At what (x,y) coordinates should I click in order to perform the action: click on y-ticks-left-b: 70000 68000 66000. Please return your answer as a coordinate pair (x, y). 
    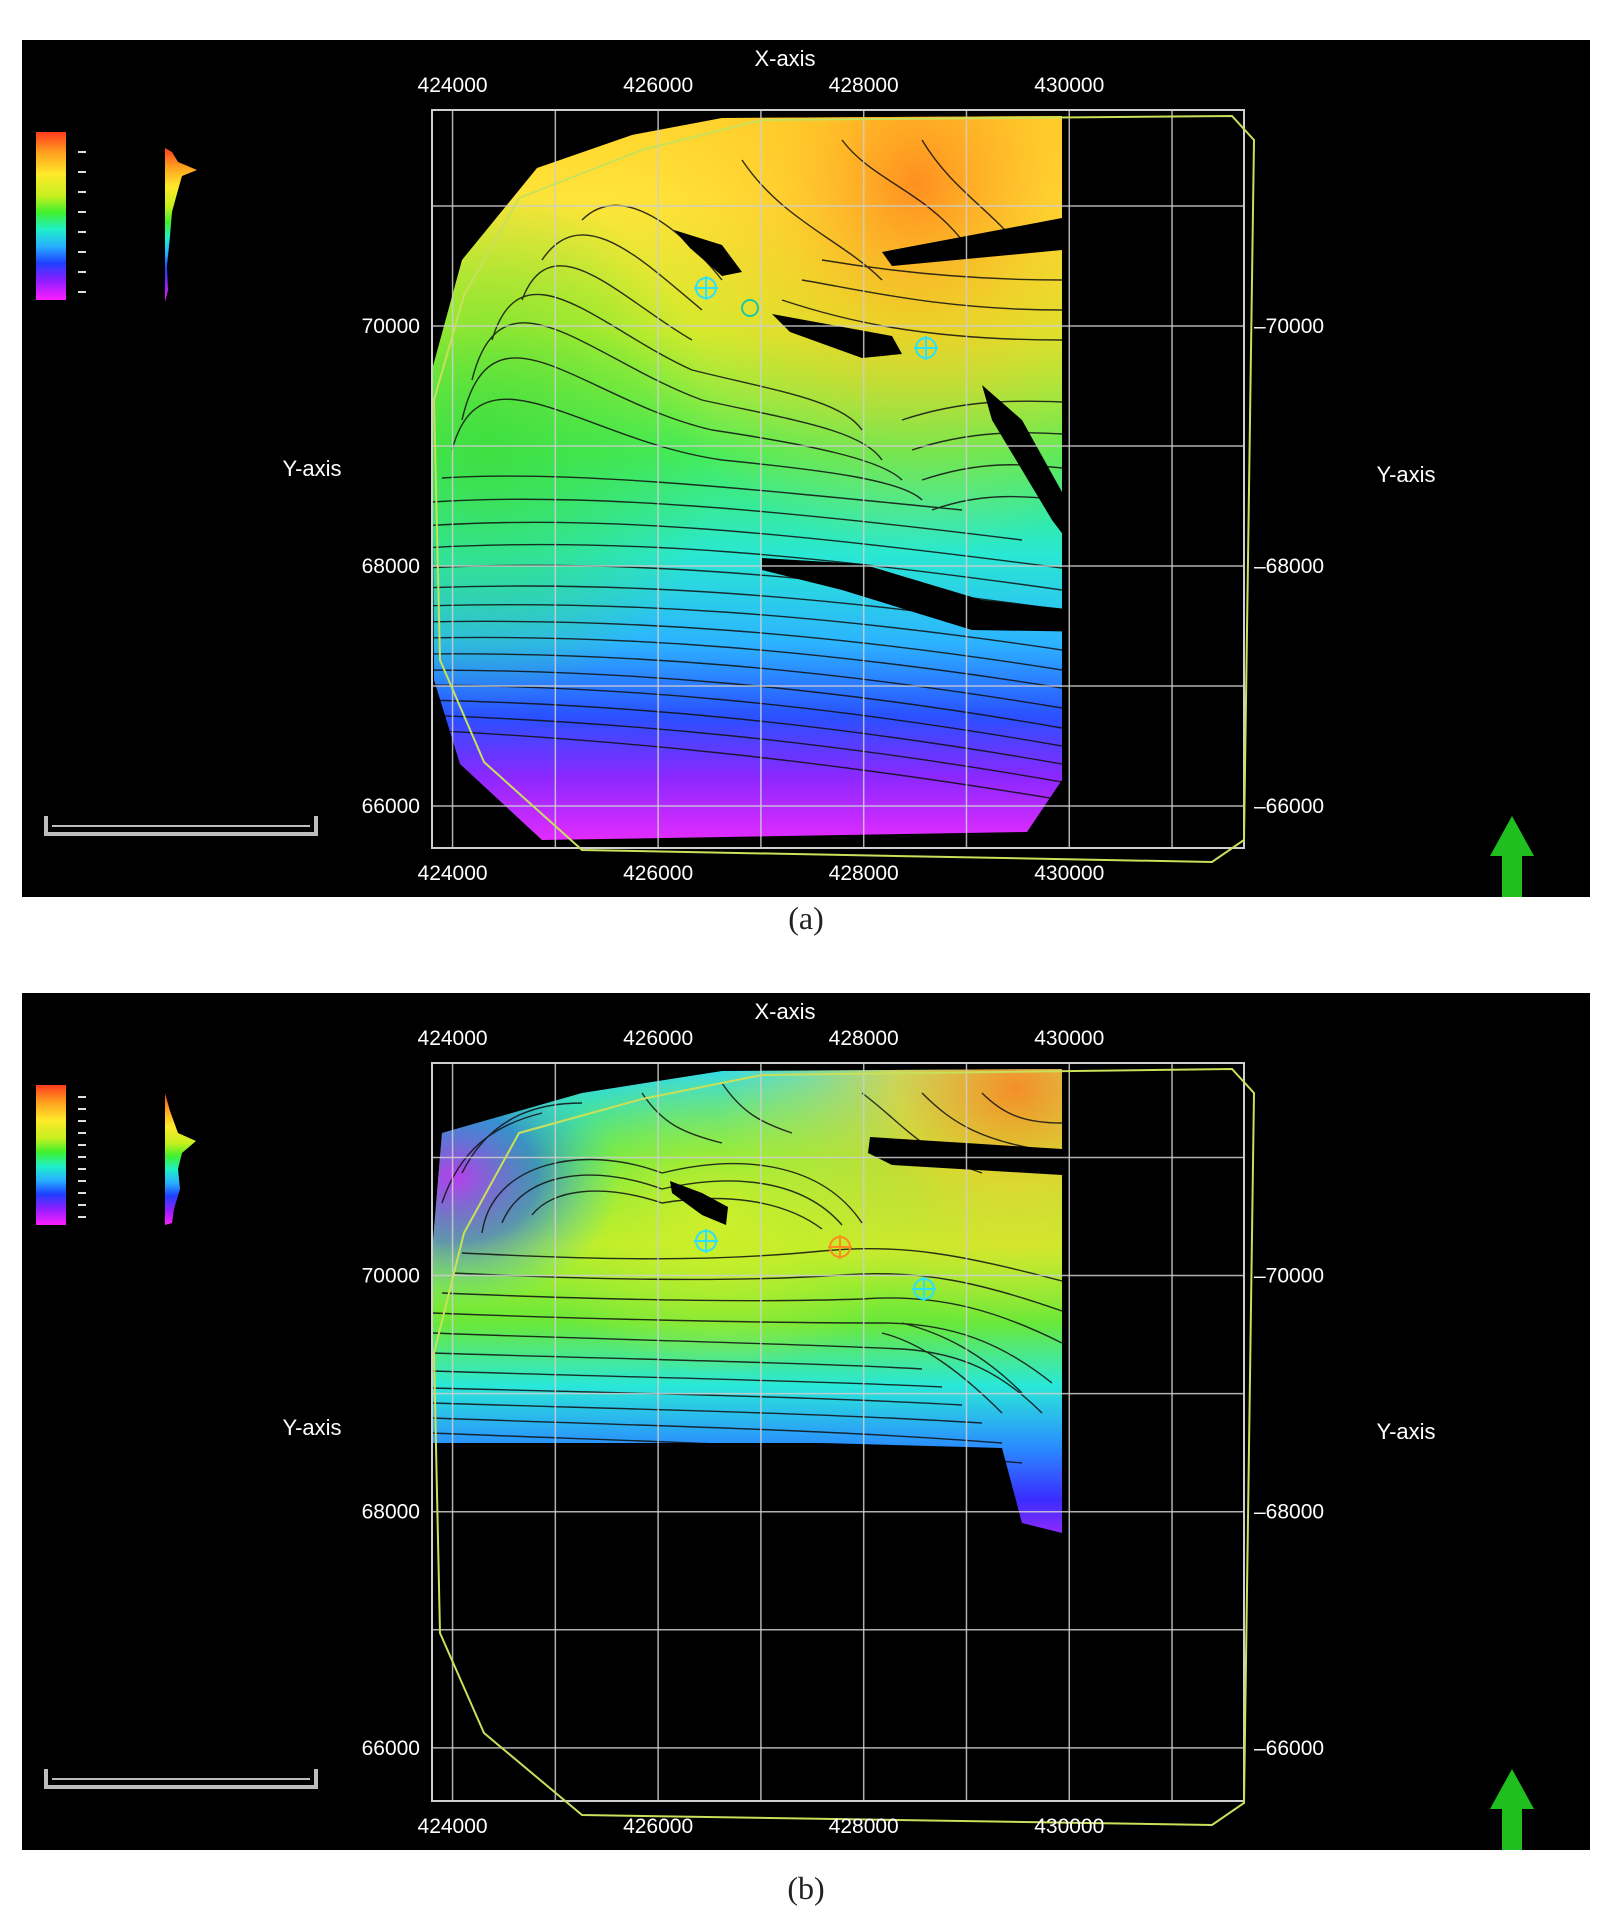
    Looking at the image, I should click on (391, 1512).